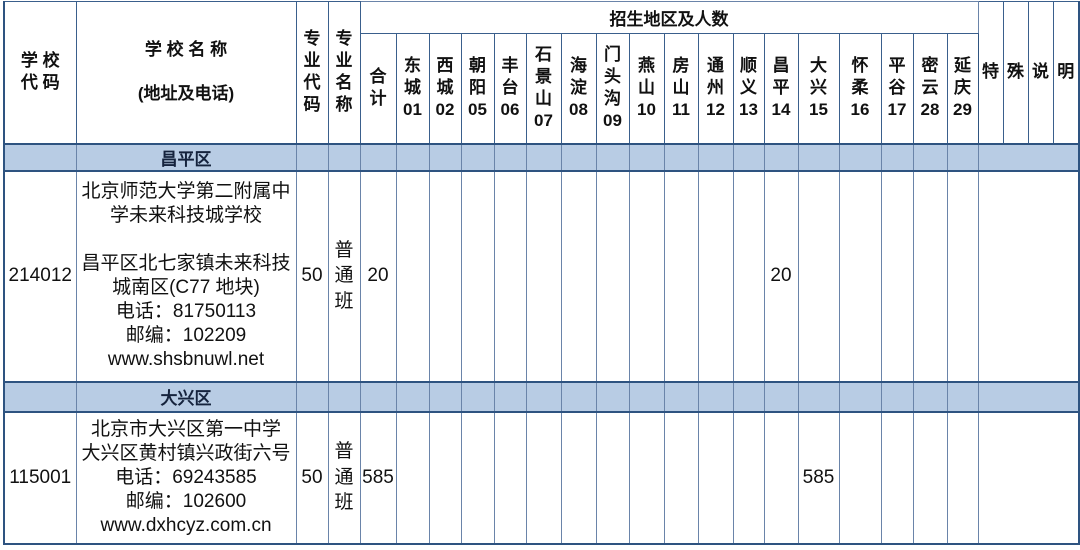  I want to click on school-phone-line: 电话：81750113, so click(186, 311).